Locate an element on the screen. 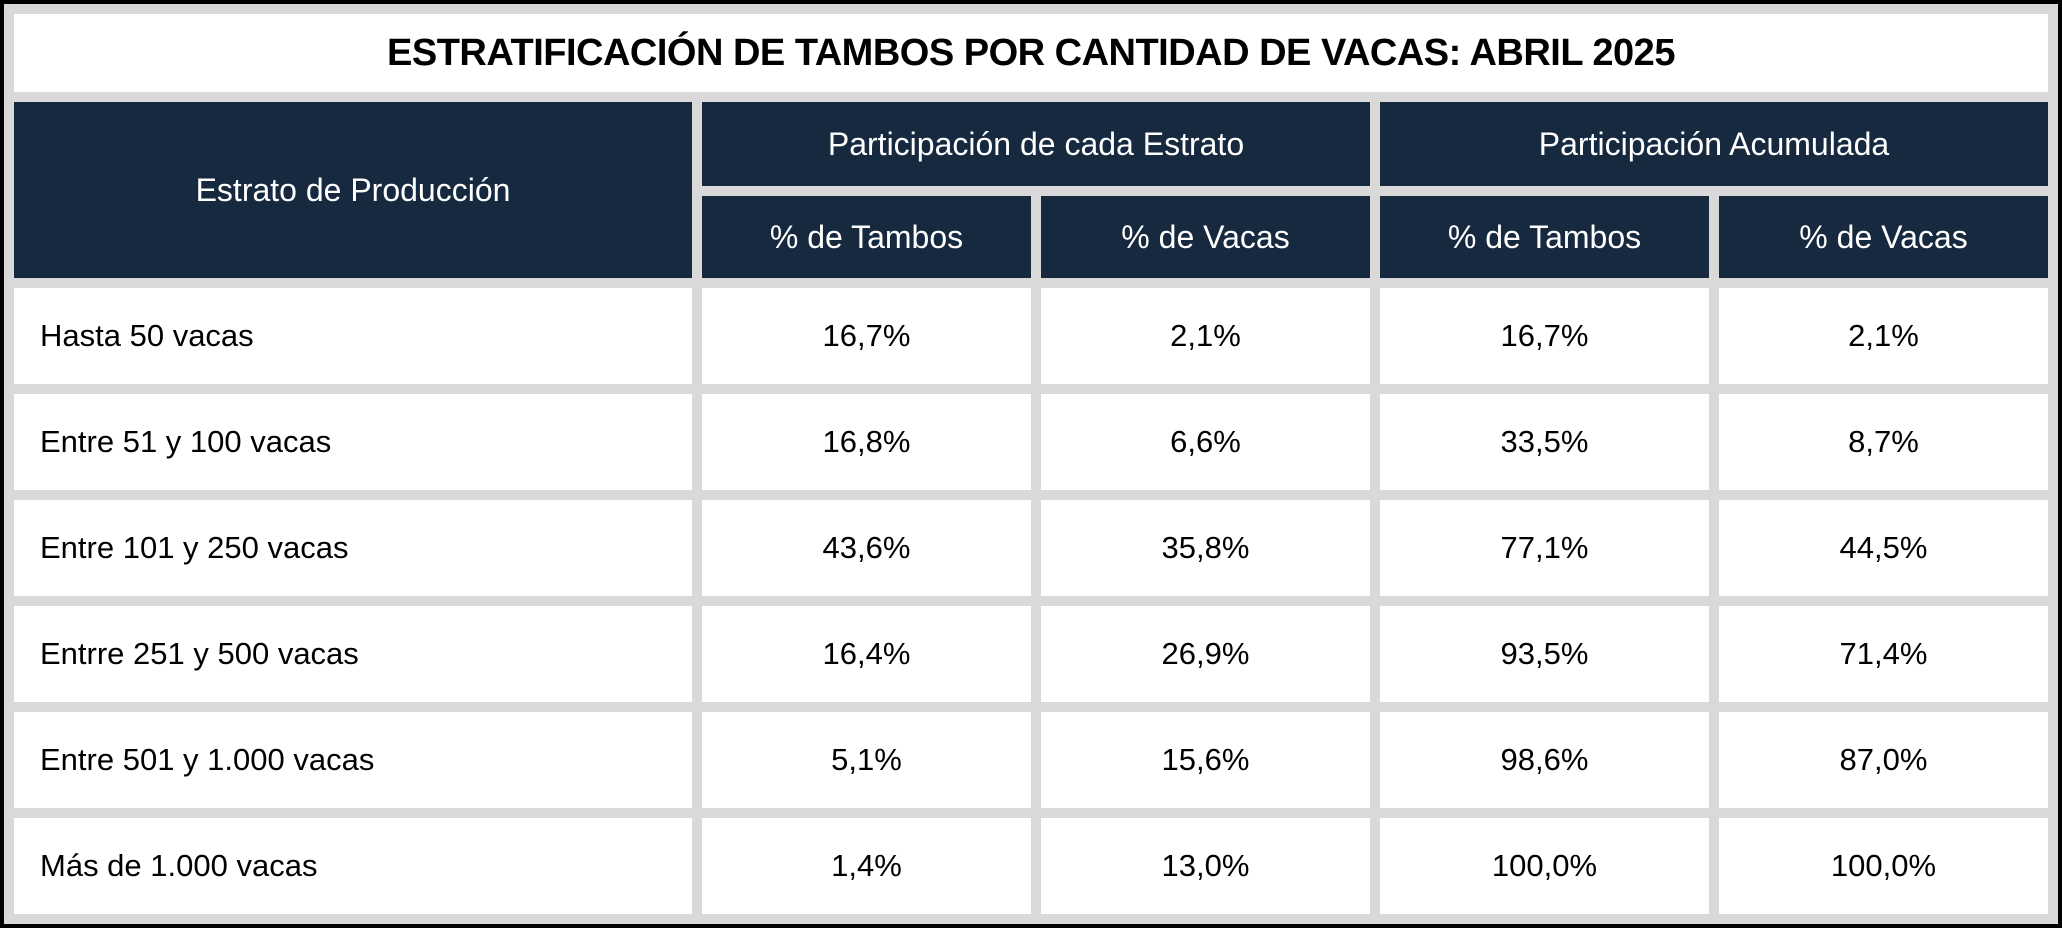 This screenshot has height=928, width=2062. cell-value: 15,6% is located at coordinates (1205, 760).